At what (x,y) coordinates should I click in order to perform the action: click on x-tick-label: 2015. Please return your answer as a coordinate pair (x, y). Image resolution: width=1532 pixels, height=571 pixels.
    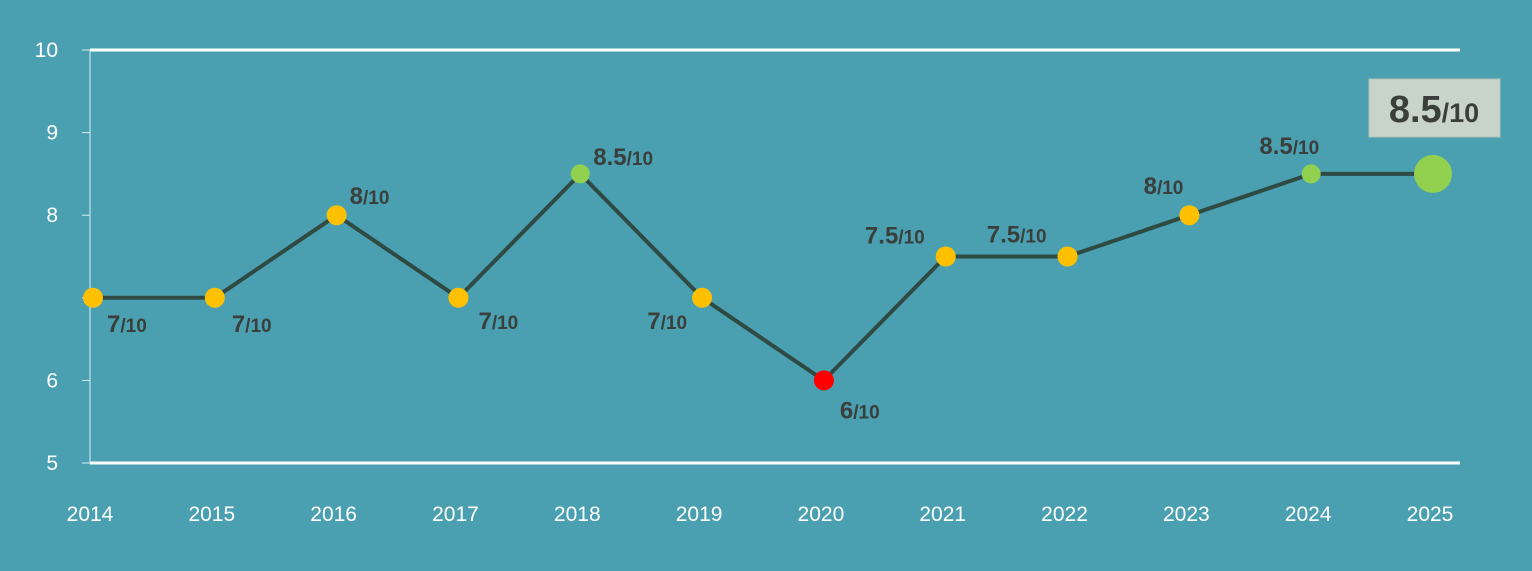
    Looking at the image, I should click on (211, 514).